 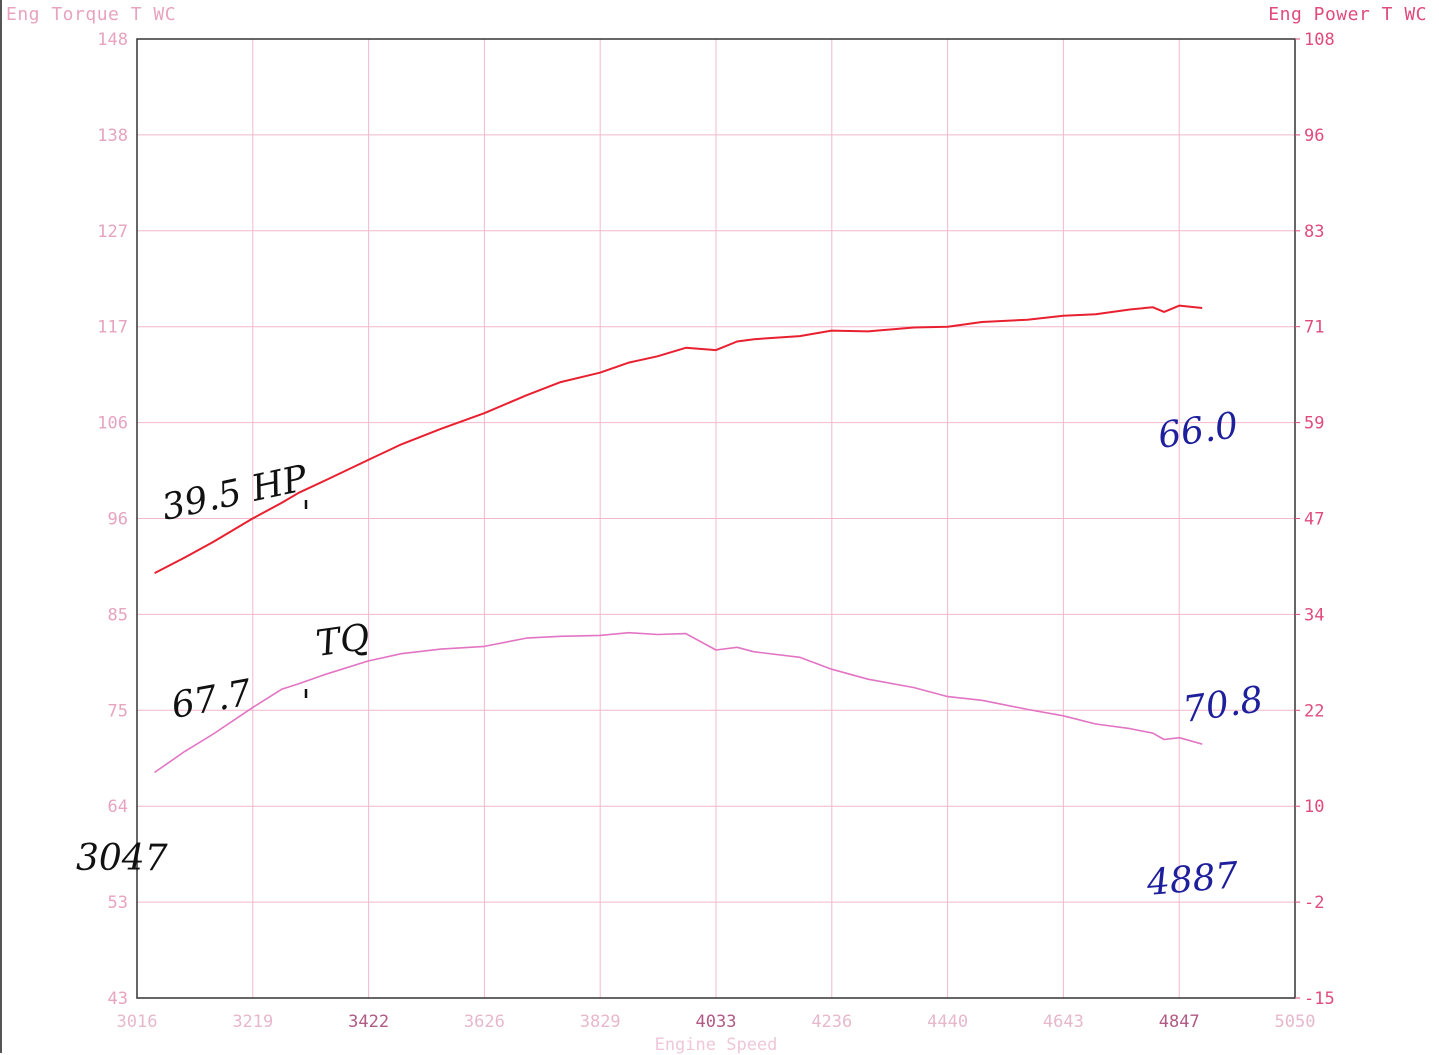 I want to click on x-axis-label: Engine Speed, so click(x=716, y=1045).